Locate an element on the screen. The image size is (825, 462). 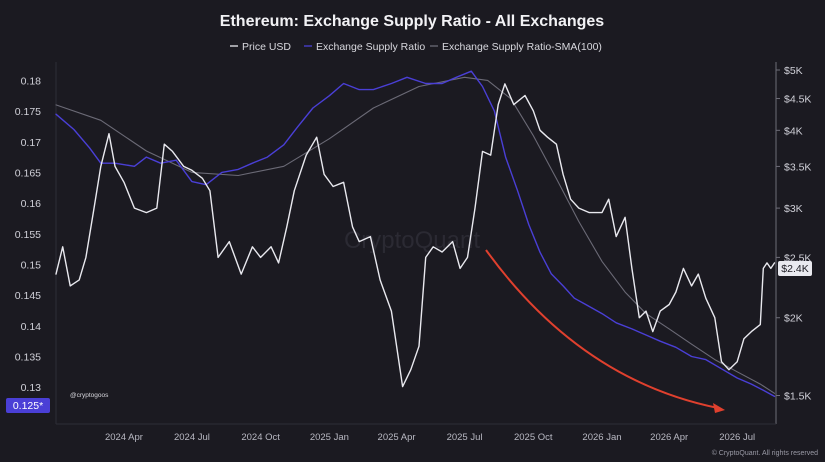
x-tick-label: 2025 Oct is located at coordinates (533, 437).